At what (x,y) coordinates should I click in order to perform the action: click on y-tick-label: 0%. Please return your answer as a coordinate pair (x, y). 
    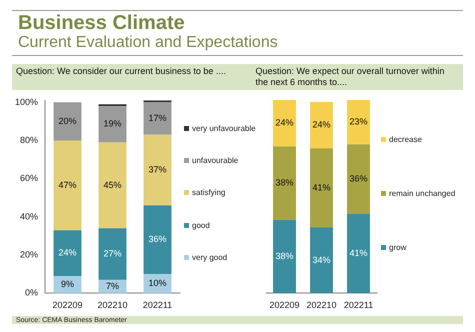
    Looking at the image, I should click on (31, 293).